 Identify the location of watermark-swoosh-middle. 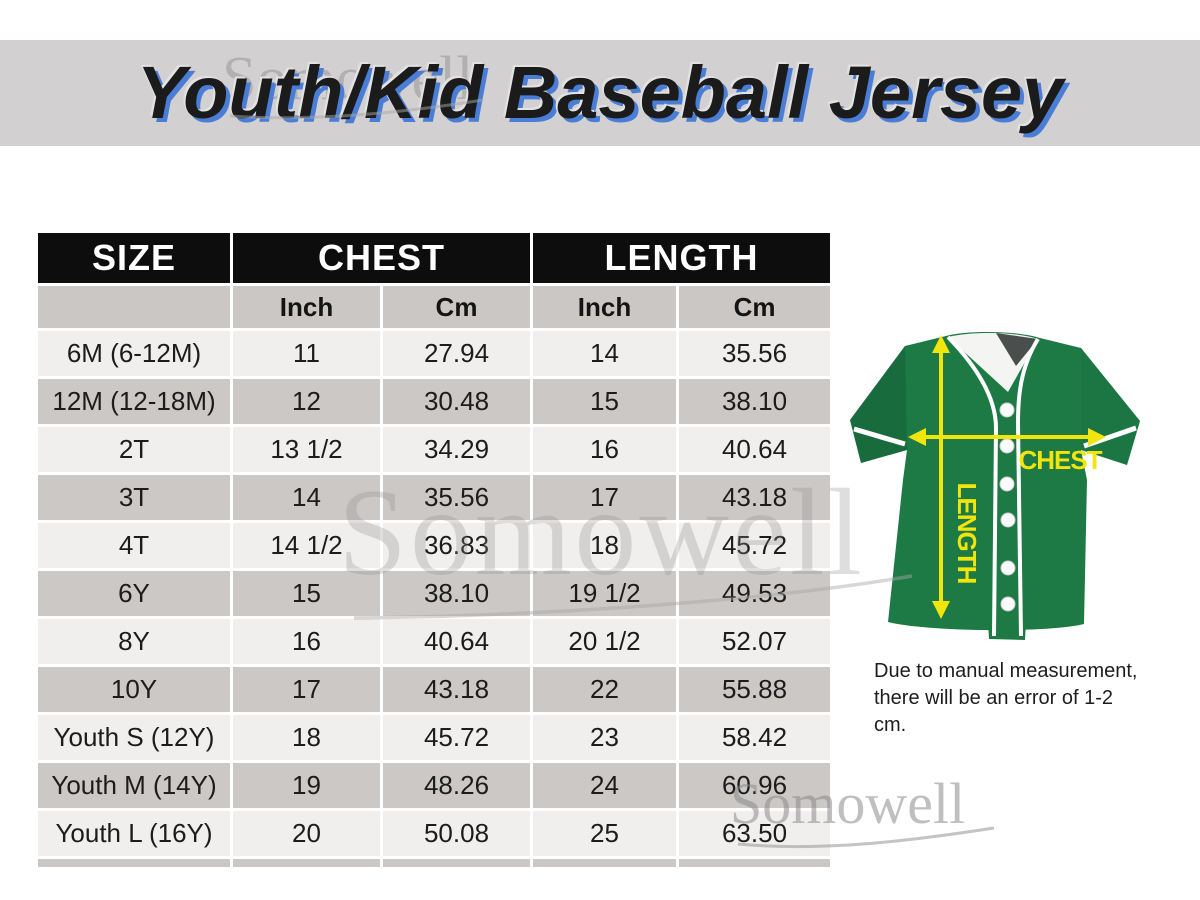
(633, 597).